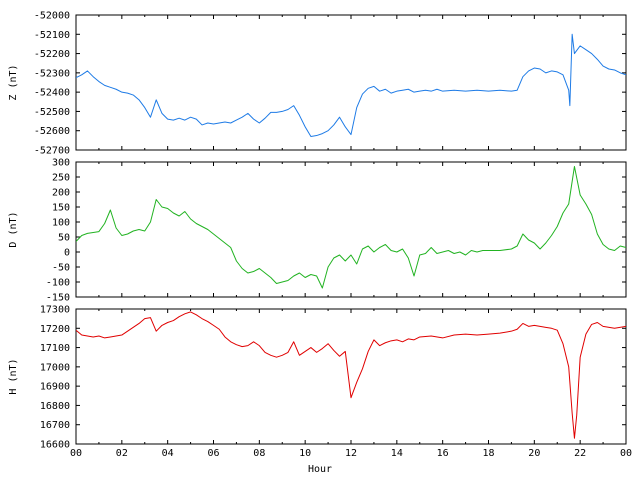 The height and width of the screenshot is (480, 640). Describe the element at coordinates (13, 229) in the screenshot. I see `y-axis-label: D (nT)` at that location.